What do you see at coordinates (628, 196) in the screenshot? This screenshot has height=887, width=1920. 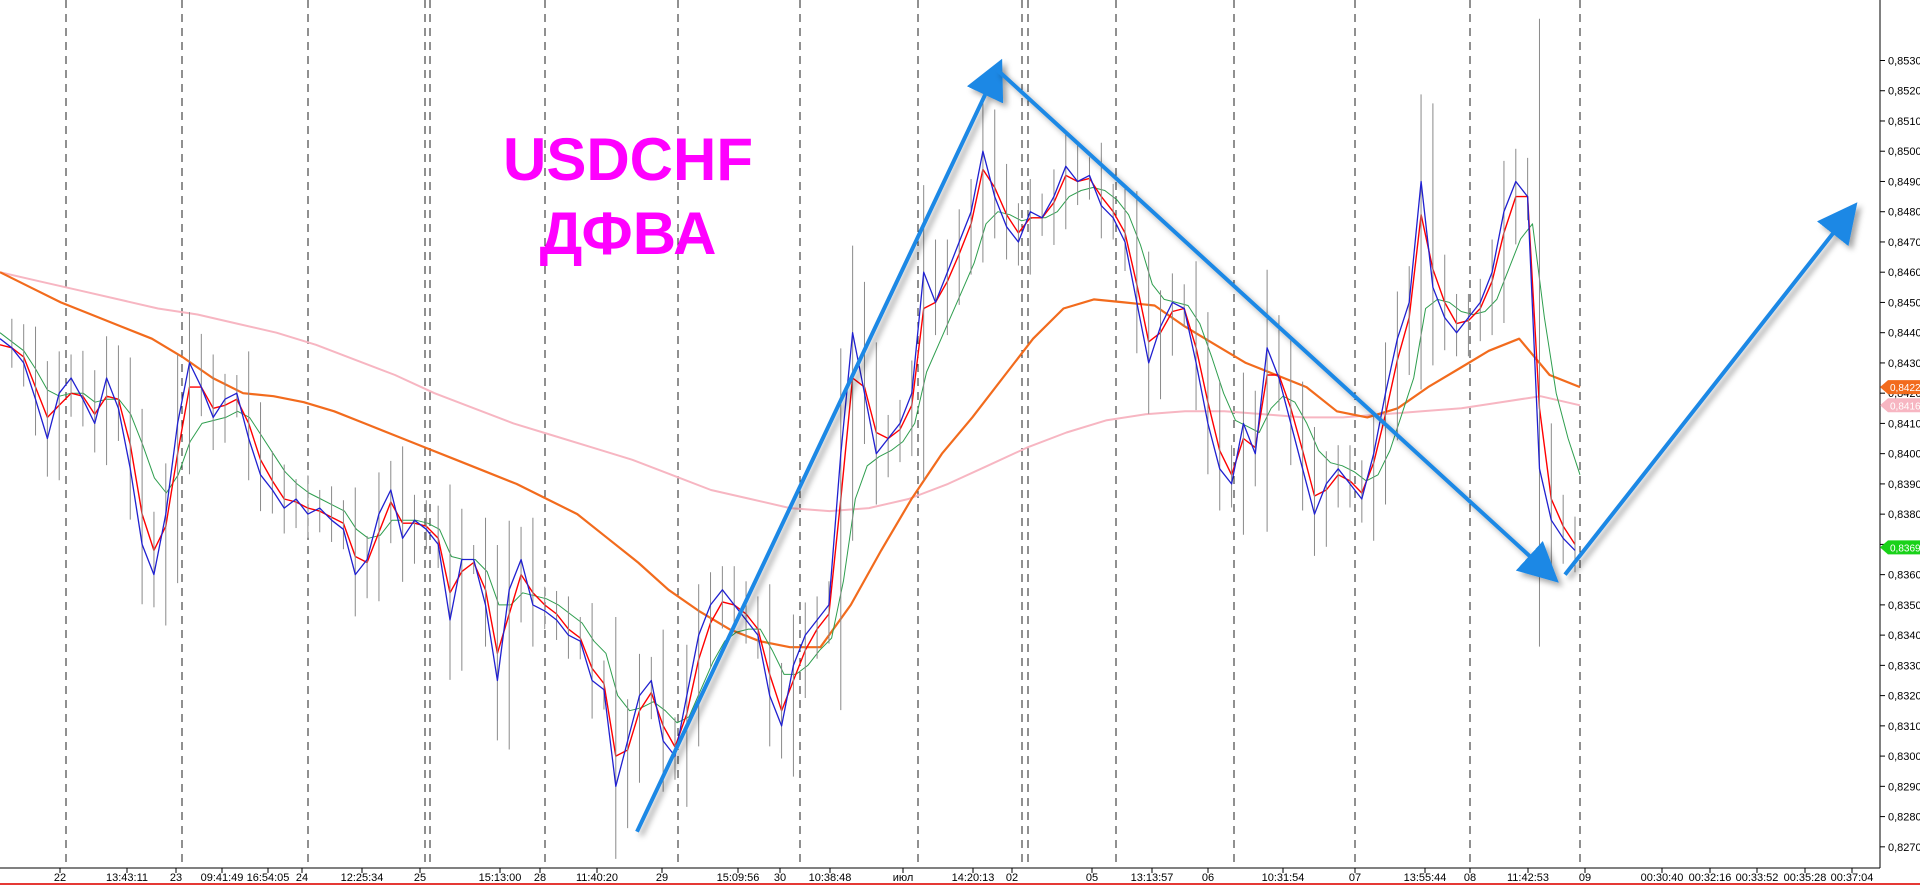 I see `chart-titles: USDCHF ДФВА` at bounding box center [628, 196].